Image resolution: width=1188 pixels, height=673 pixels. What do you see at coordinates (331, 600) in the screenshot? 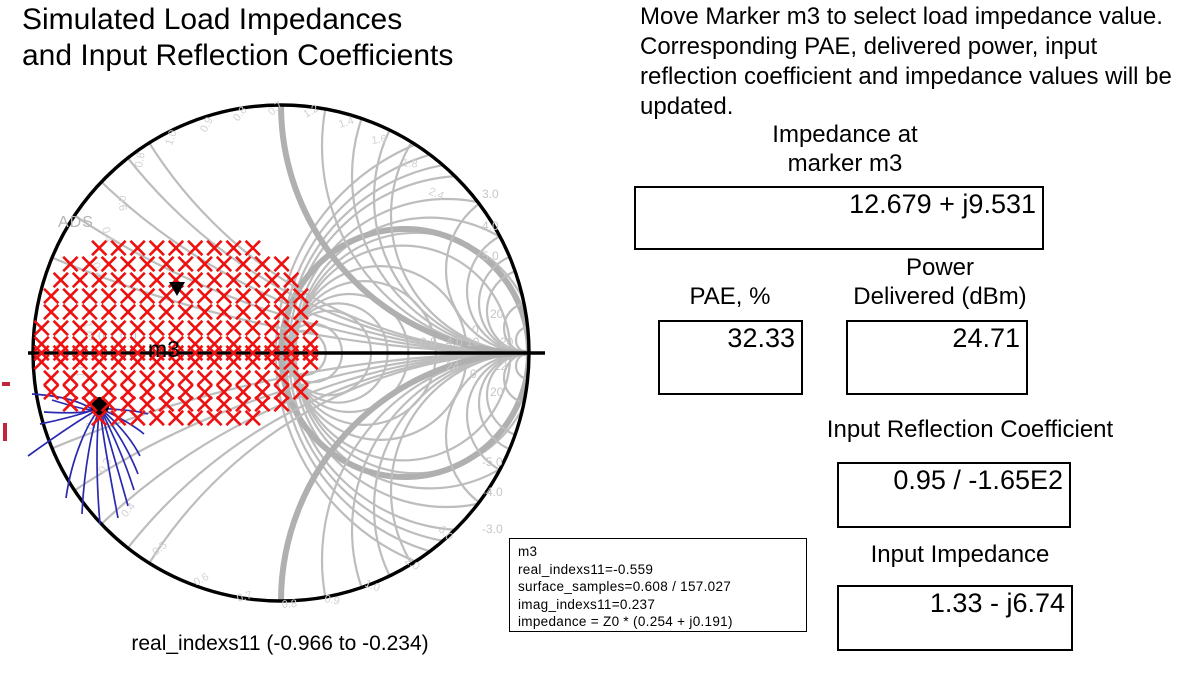
I see `svg-text: 0.9` at bounding box center [331, 600].